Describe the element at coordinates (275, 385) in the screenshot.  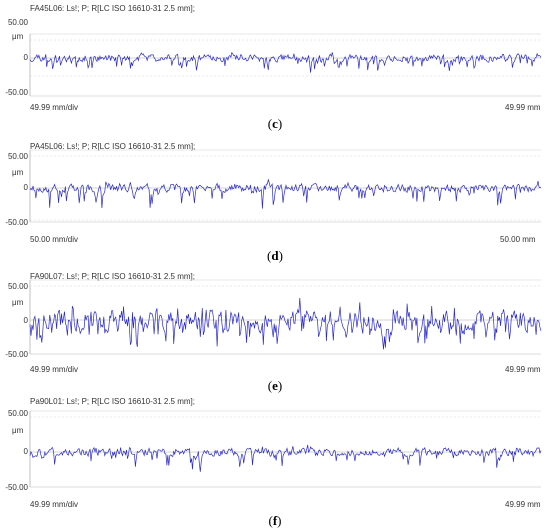
I see `panel-caption: (e)` at that location.